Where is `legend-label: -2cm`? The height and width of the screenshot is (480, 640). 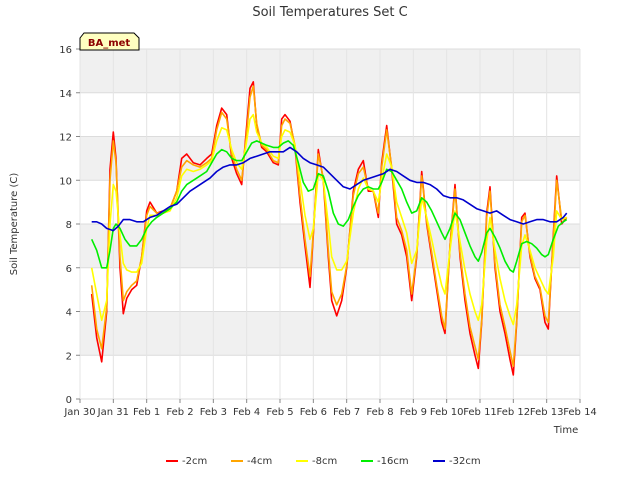
legend-label: -2cm is located at coordinates (194, 461).